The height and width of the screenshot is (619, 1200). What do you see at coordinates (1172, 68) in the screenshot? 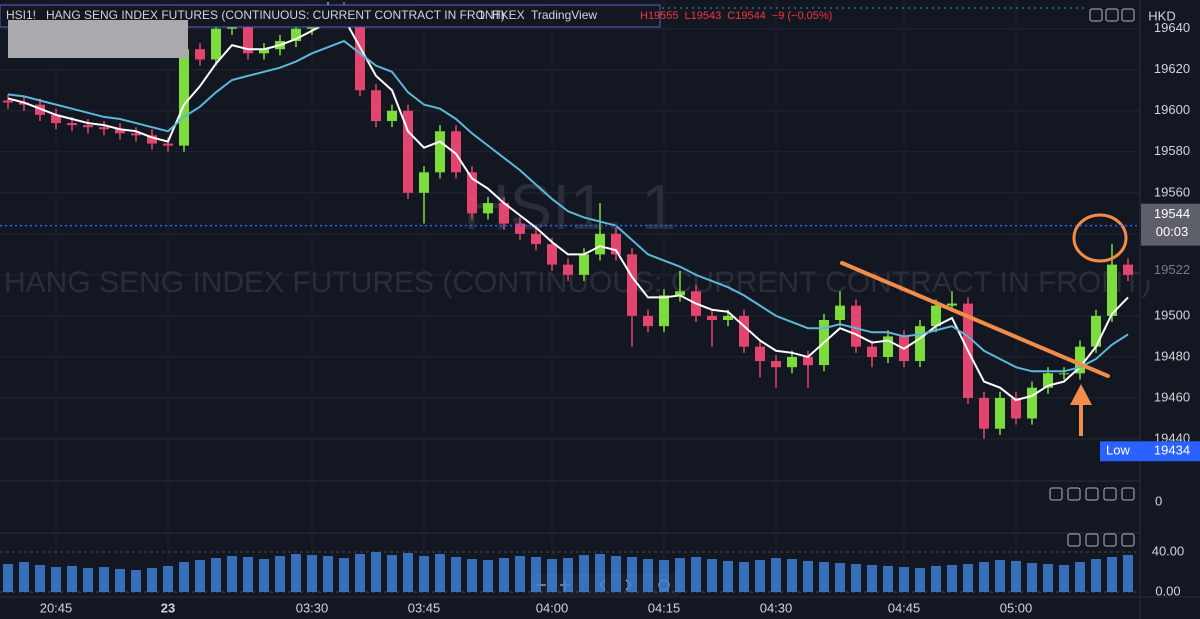
I see `y-tick-label: 19620` at bounding box center [1172, 68].